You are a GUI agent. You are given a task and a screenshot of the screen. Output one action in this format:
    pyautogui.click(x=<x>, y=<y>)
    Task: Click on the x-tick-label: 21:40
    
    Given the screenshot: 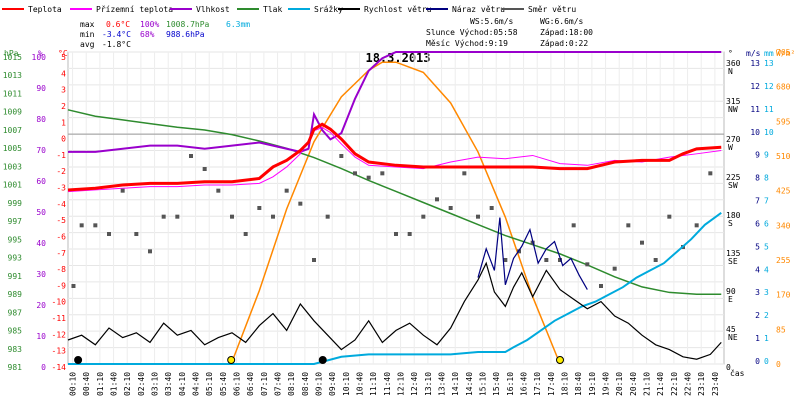 What is the action you would take?
    pyautogui.click(x=660, y=384)
    